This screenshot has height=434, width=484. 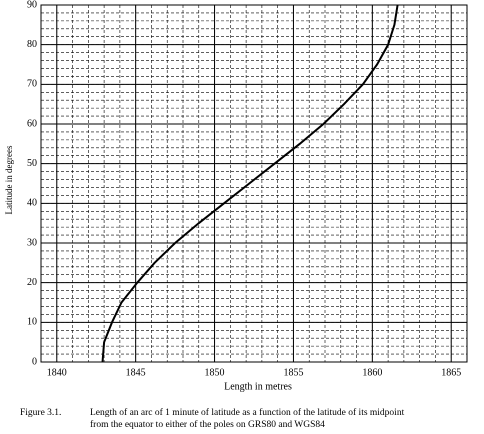 What do you see at coordinates (32, 44) in the screenshot?
I see `y-tick-label: 80` at bounding box center [32, 44].